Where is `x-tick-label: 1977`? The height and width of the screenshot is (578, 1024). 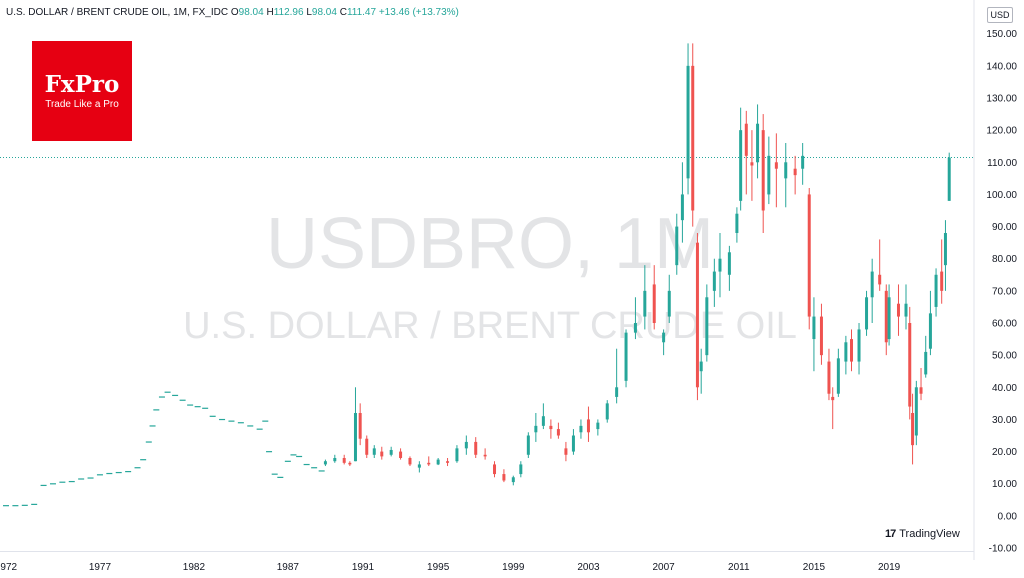
x-tick-label: 1977 is located at coordinates (100, 567).